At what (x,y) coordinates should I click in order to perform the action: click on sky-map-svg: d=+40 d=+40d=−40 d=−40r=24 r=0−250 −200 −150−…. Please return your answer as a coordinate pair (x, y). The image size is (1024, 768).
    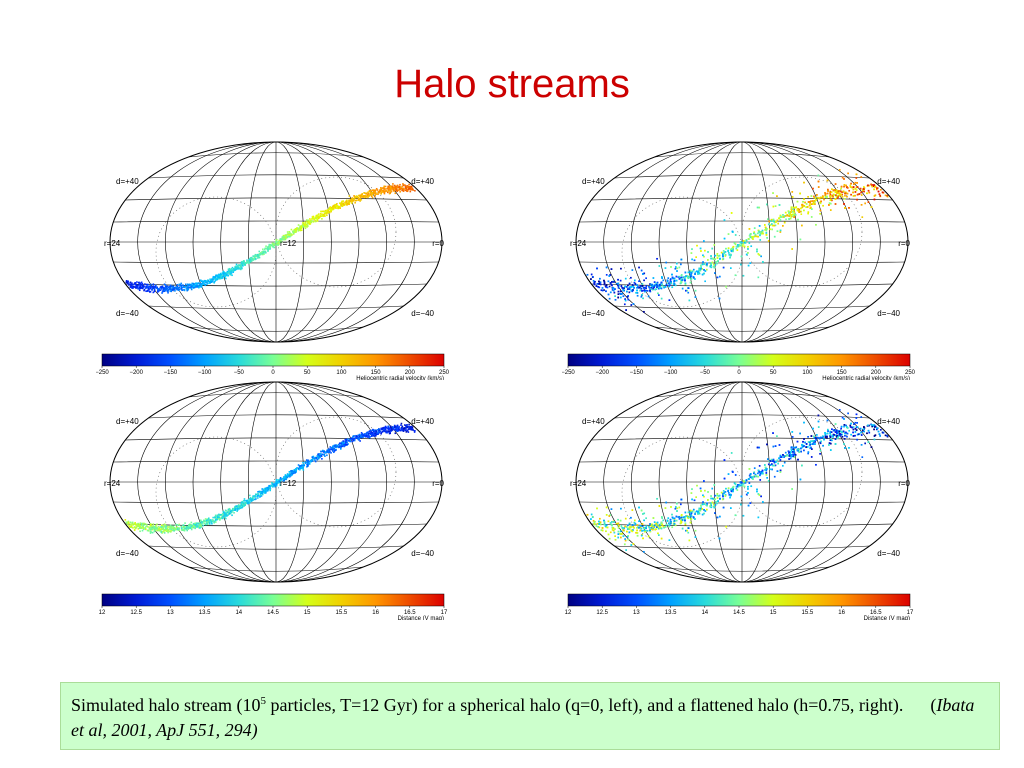
    Looking at the image, I should click on (739, 260).